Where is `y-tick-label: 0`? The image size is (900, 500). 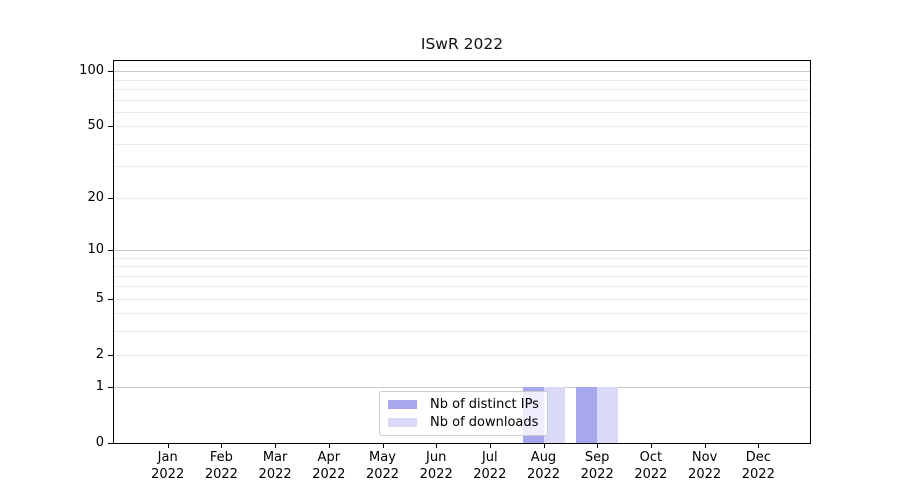
y-tick-label: 0 is located at coordinates (99, 442).